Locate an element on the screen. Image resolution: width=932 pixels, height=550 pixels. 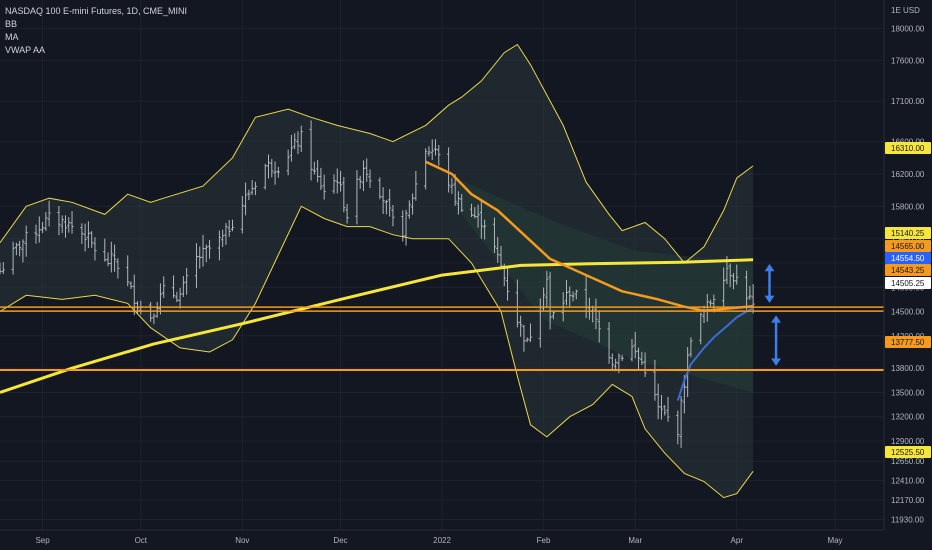
y-tick-label: 14500.00 is located at coordinates (908, 312).